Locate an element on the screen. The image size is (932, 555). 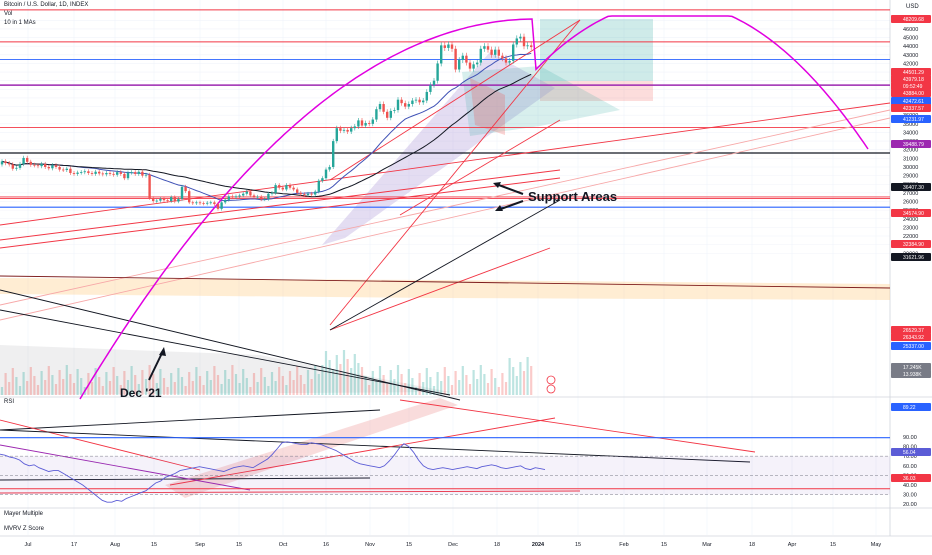
time-tick-label: Feb is located at coordinates (623, 545).